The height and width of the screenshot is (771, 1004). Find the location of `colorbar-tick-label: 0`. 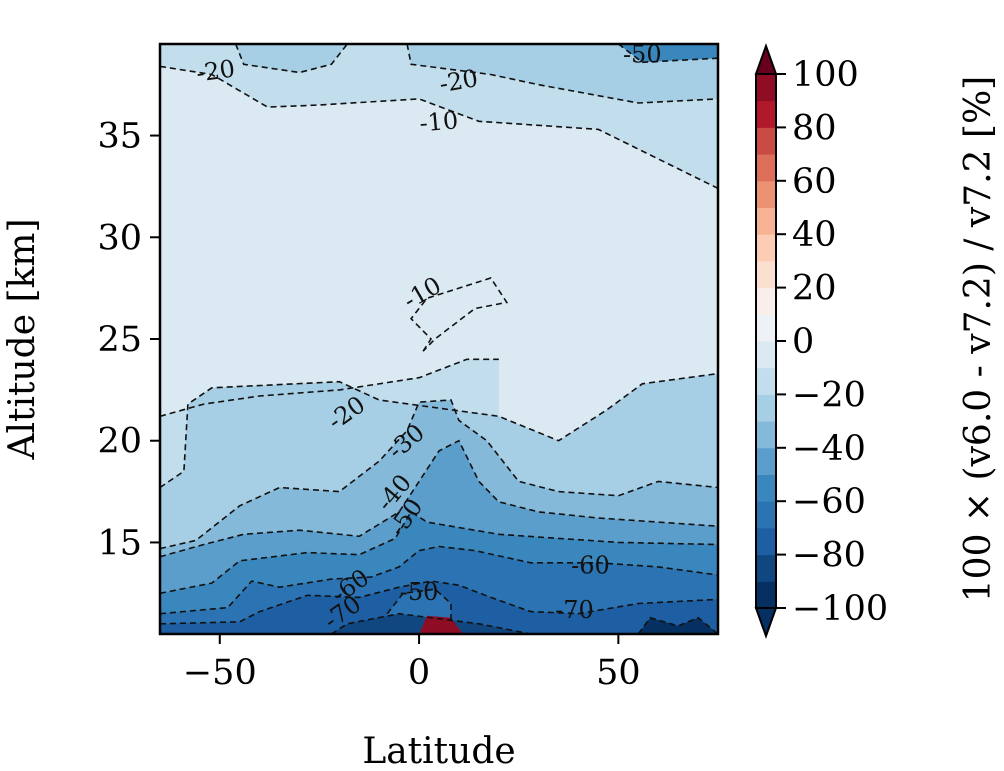

colorbar-tick-label: 0 is located at coordinates (803, 342).